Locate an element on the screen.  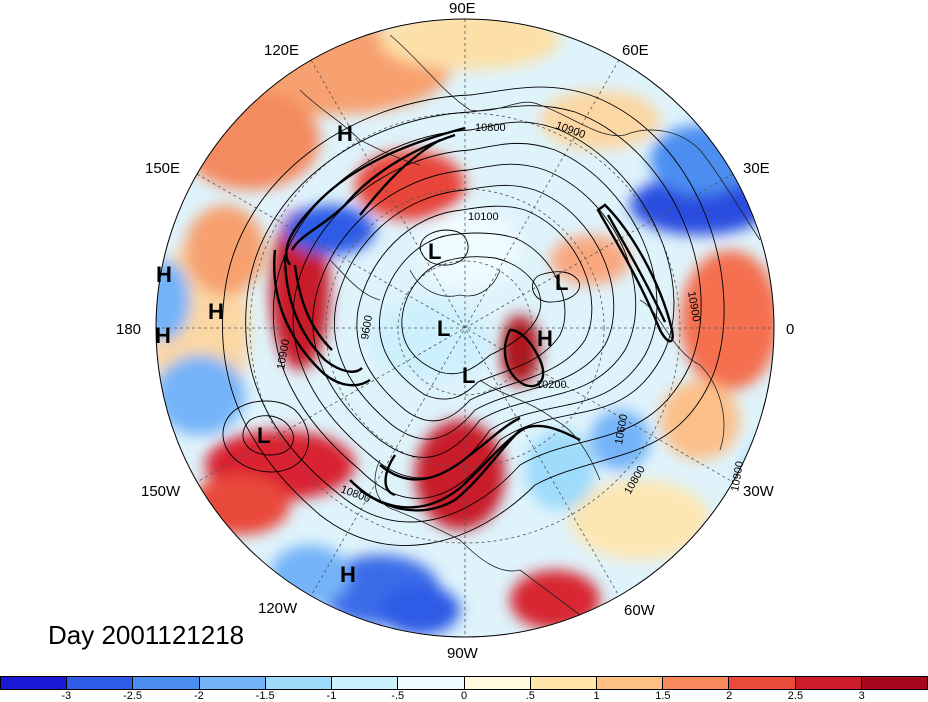
lon-label-150w: 150W is located at coordinates (161, 491).